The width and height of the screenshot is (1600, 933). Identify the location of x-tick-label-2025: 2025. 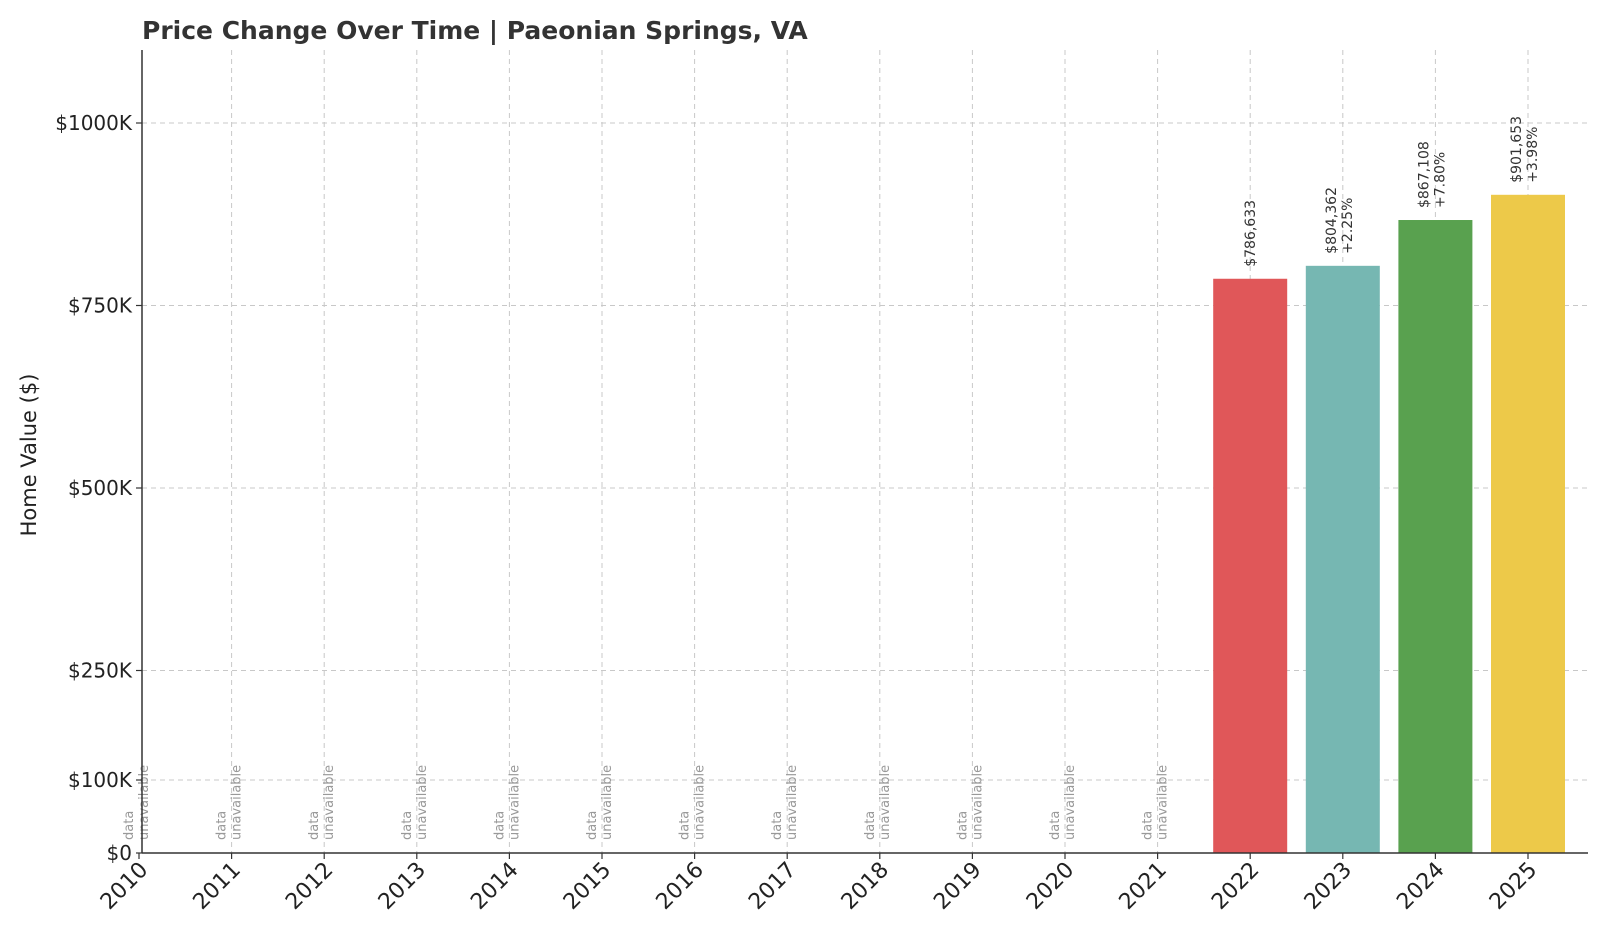
(1513, 886).